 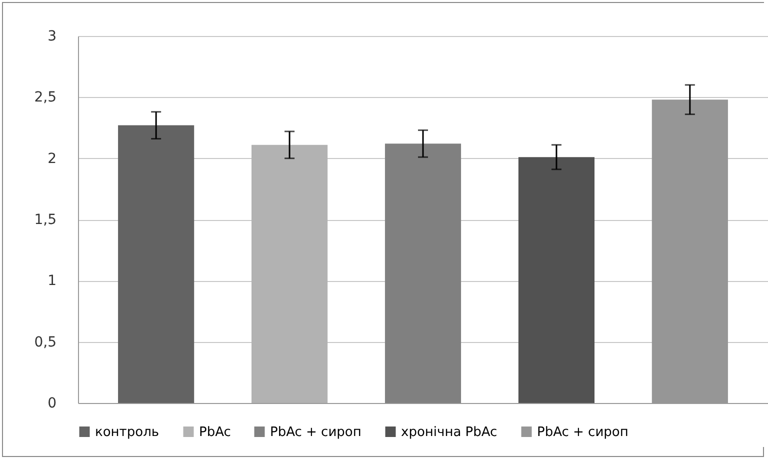 What do you see at coordinates (127, 432) in the screenshot?
I see `legend-label: контроль` at bounding box center [127, 432].